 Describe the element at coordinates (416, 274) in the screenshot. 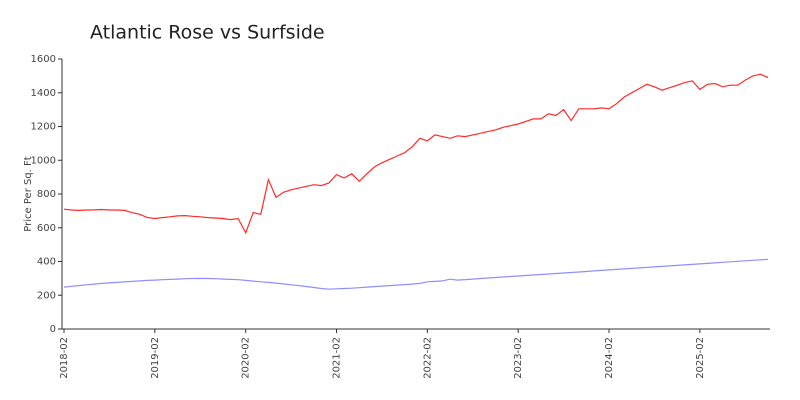

I see `series-line` at that location.